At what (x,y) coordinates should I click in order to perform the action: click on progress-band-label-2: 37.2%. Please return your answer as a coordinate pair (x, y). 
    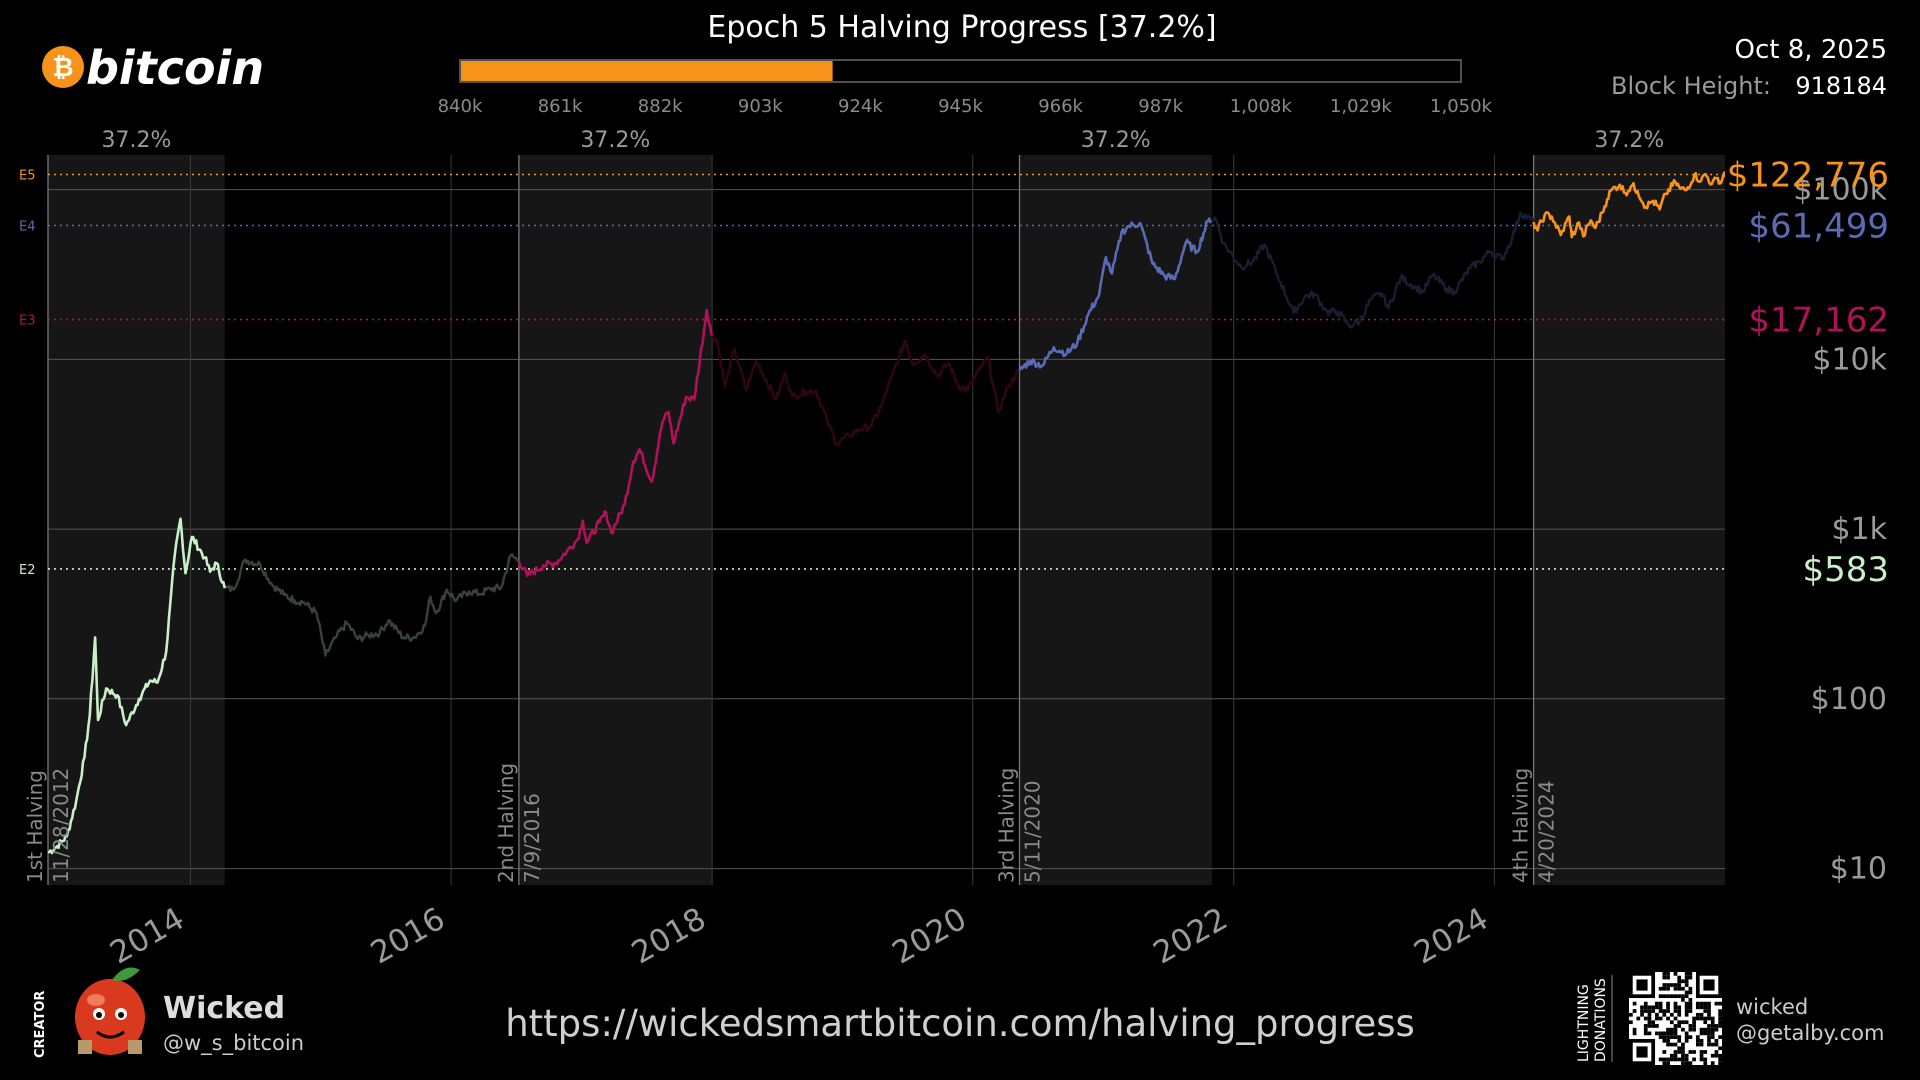
    Looking at the image, I should click on (615, 140).